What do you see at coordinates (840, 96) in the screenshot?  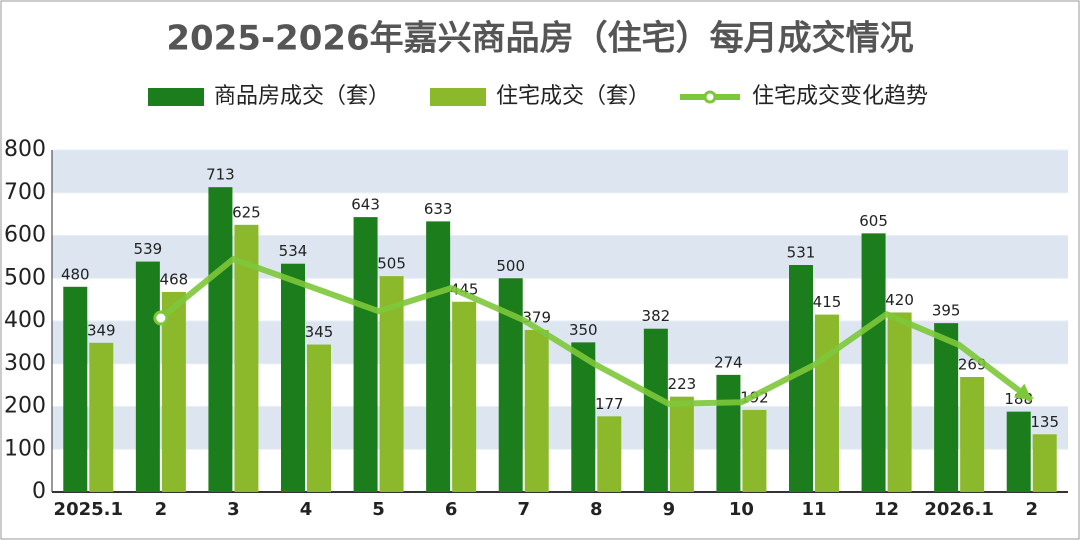 I see `legend-label: 住宅成交变化趋势` at bounding box center [840, 96].